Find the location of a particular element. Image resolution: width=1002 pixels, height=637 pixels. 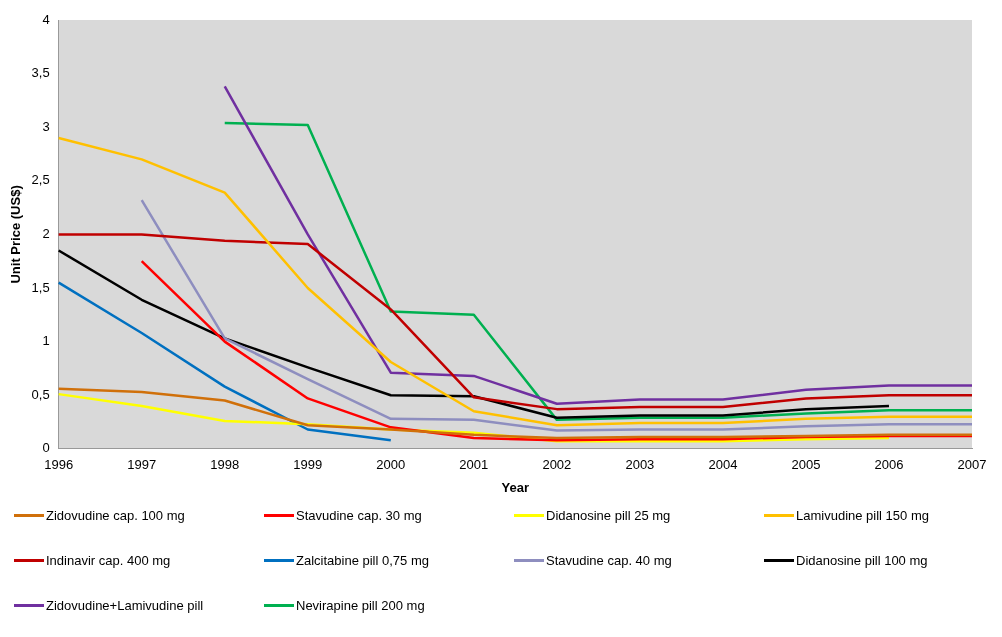

legend-label: Zidovudine cap. 100 mg is located at coordinates (115, 515).